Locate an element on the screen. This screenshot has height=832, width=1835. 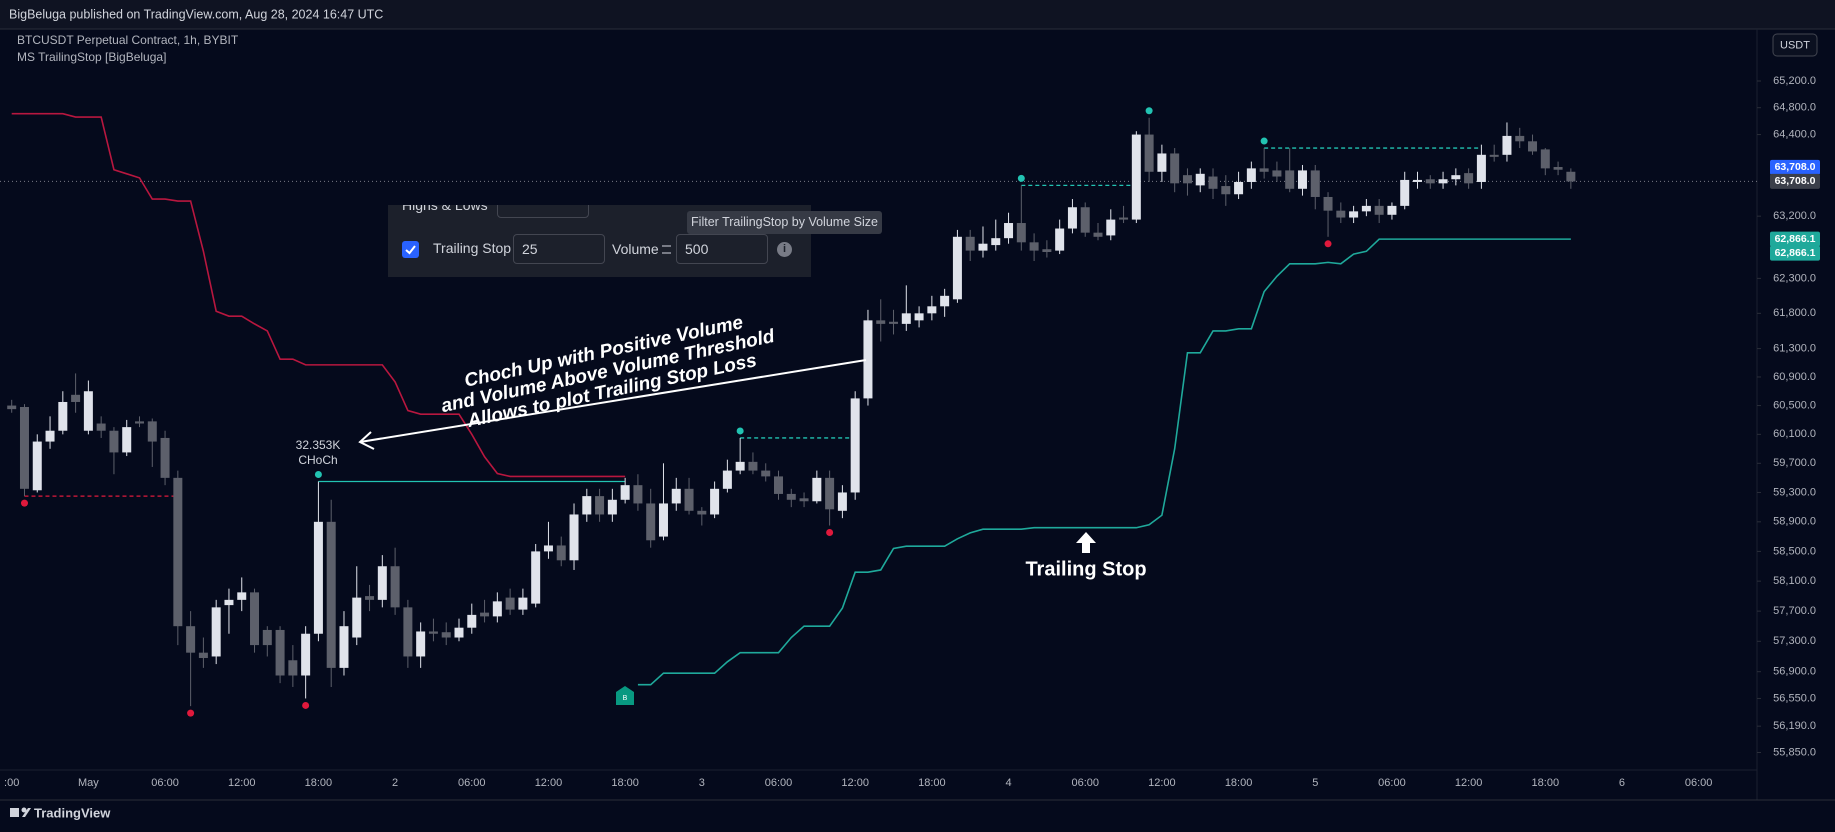
currency-button is located at coordinates (1795, 45).